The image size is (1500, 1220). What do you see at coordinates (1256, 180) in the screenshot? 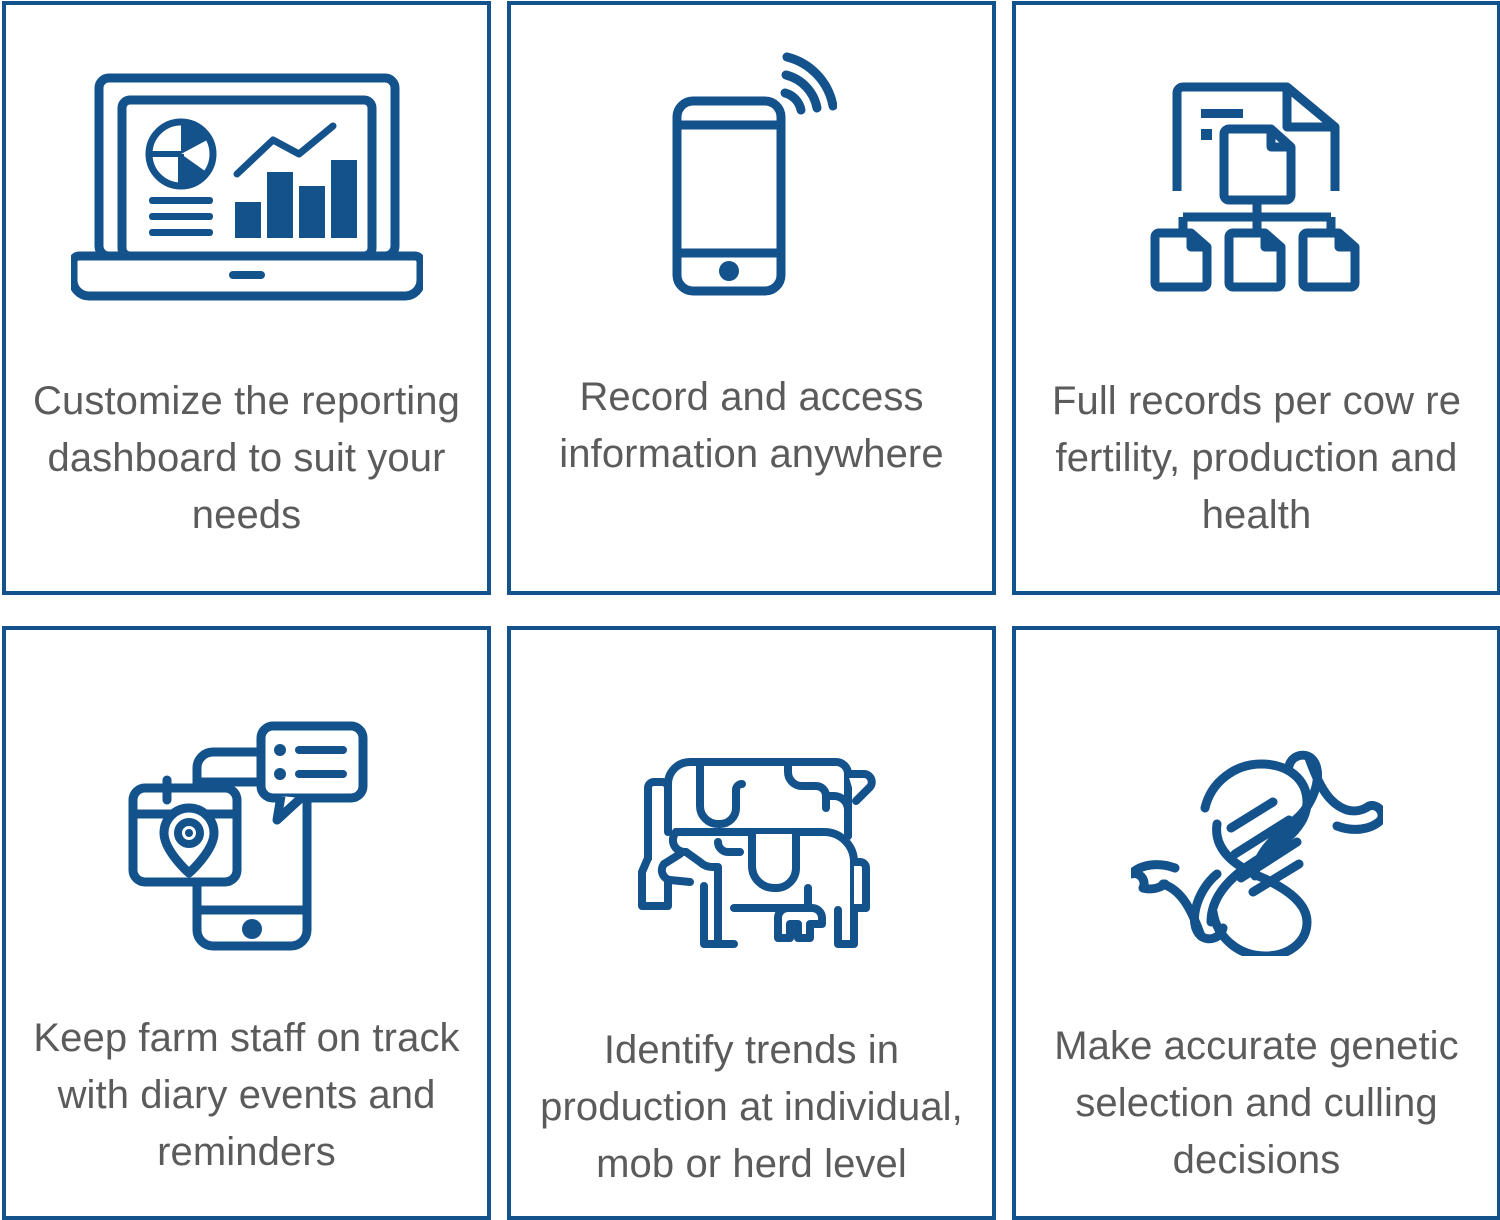
I see `document-hierarchy-icon` at bounding box center [1256, 180].